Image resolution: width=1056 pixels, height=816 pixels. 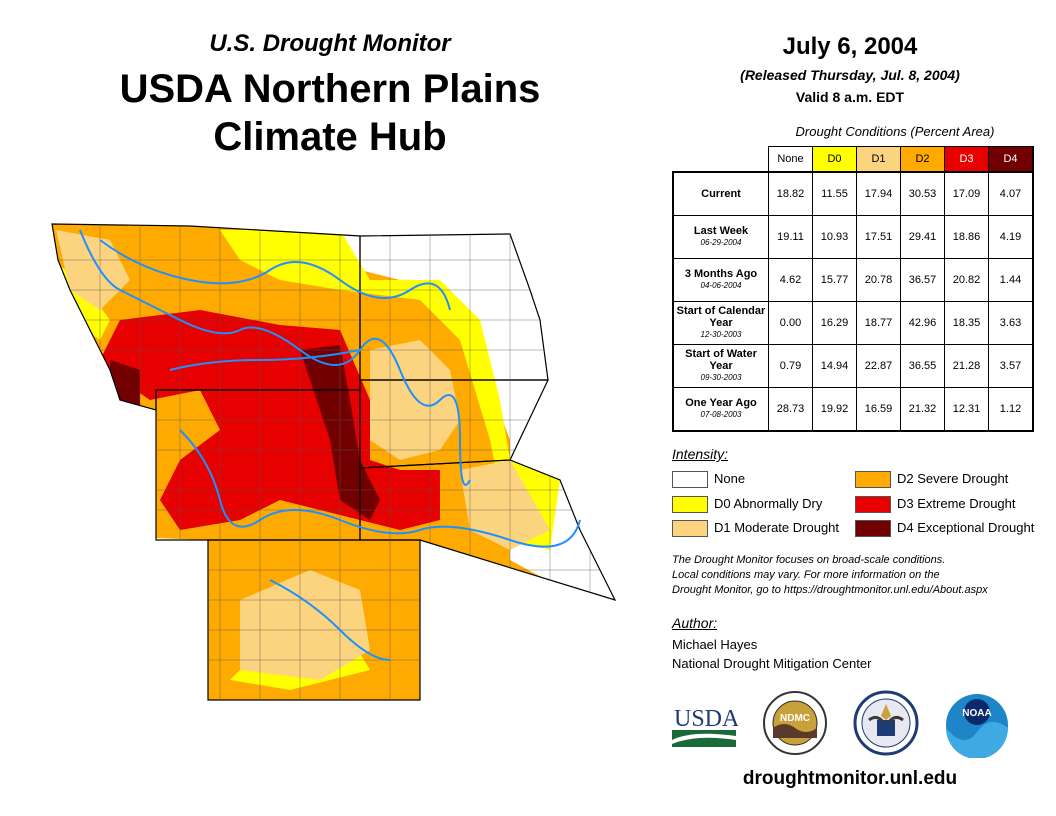 What do you see at coordinates (922, 366) in the screenshot?
I see `cell: 36.55` at bounding box center [922, 366].